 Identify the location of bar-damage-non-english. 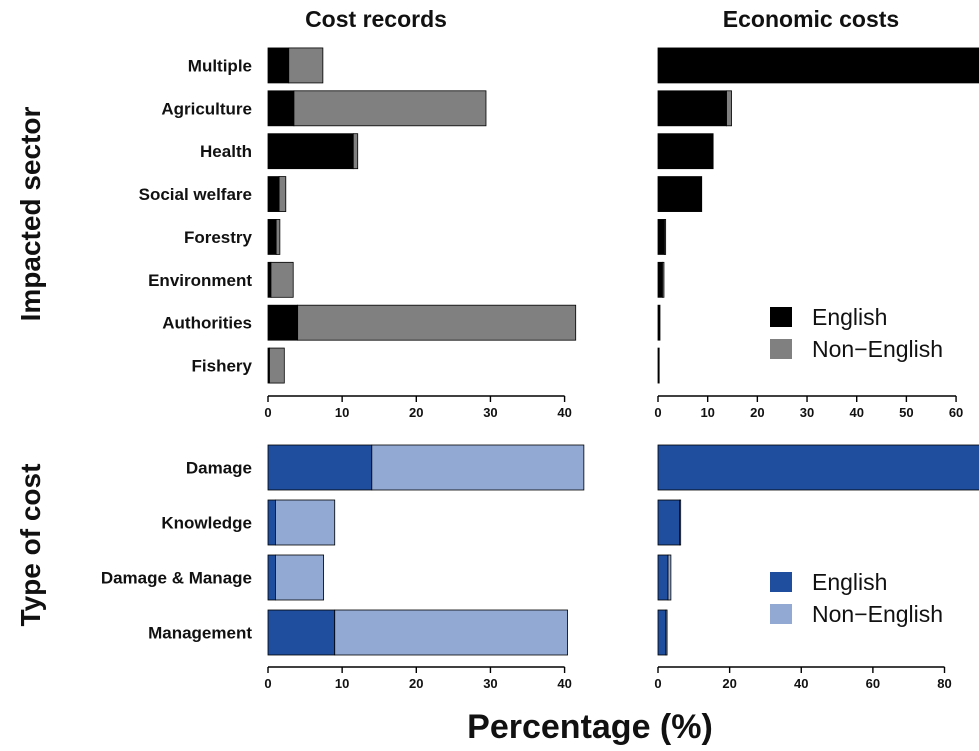
(478, 467).